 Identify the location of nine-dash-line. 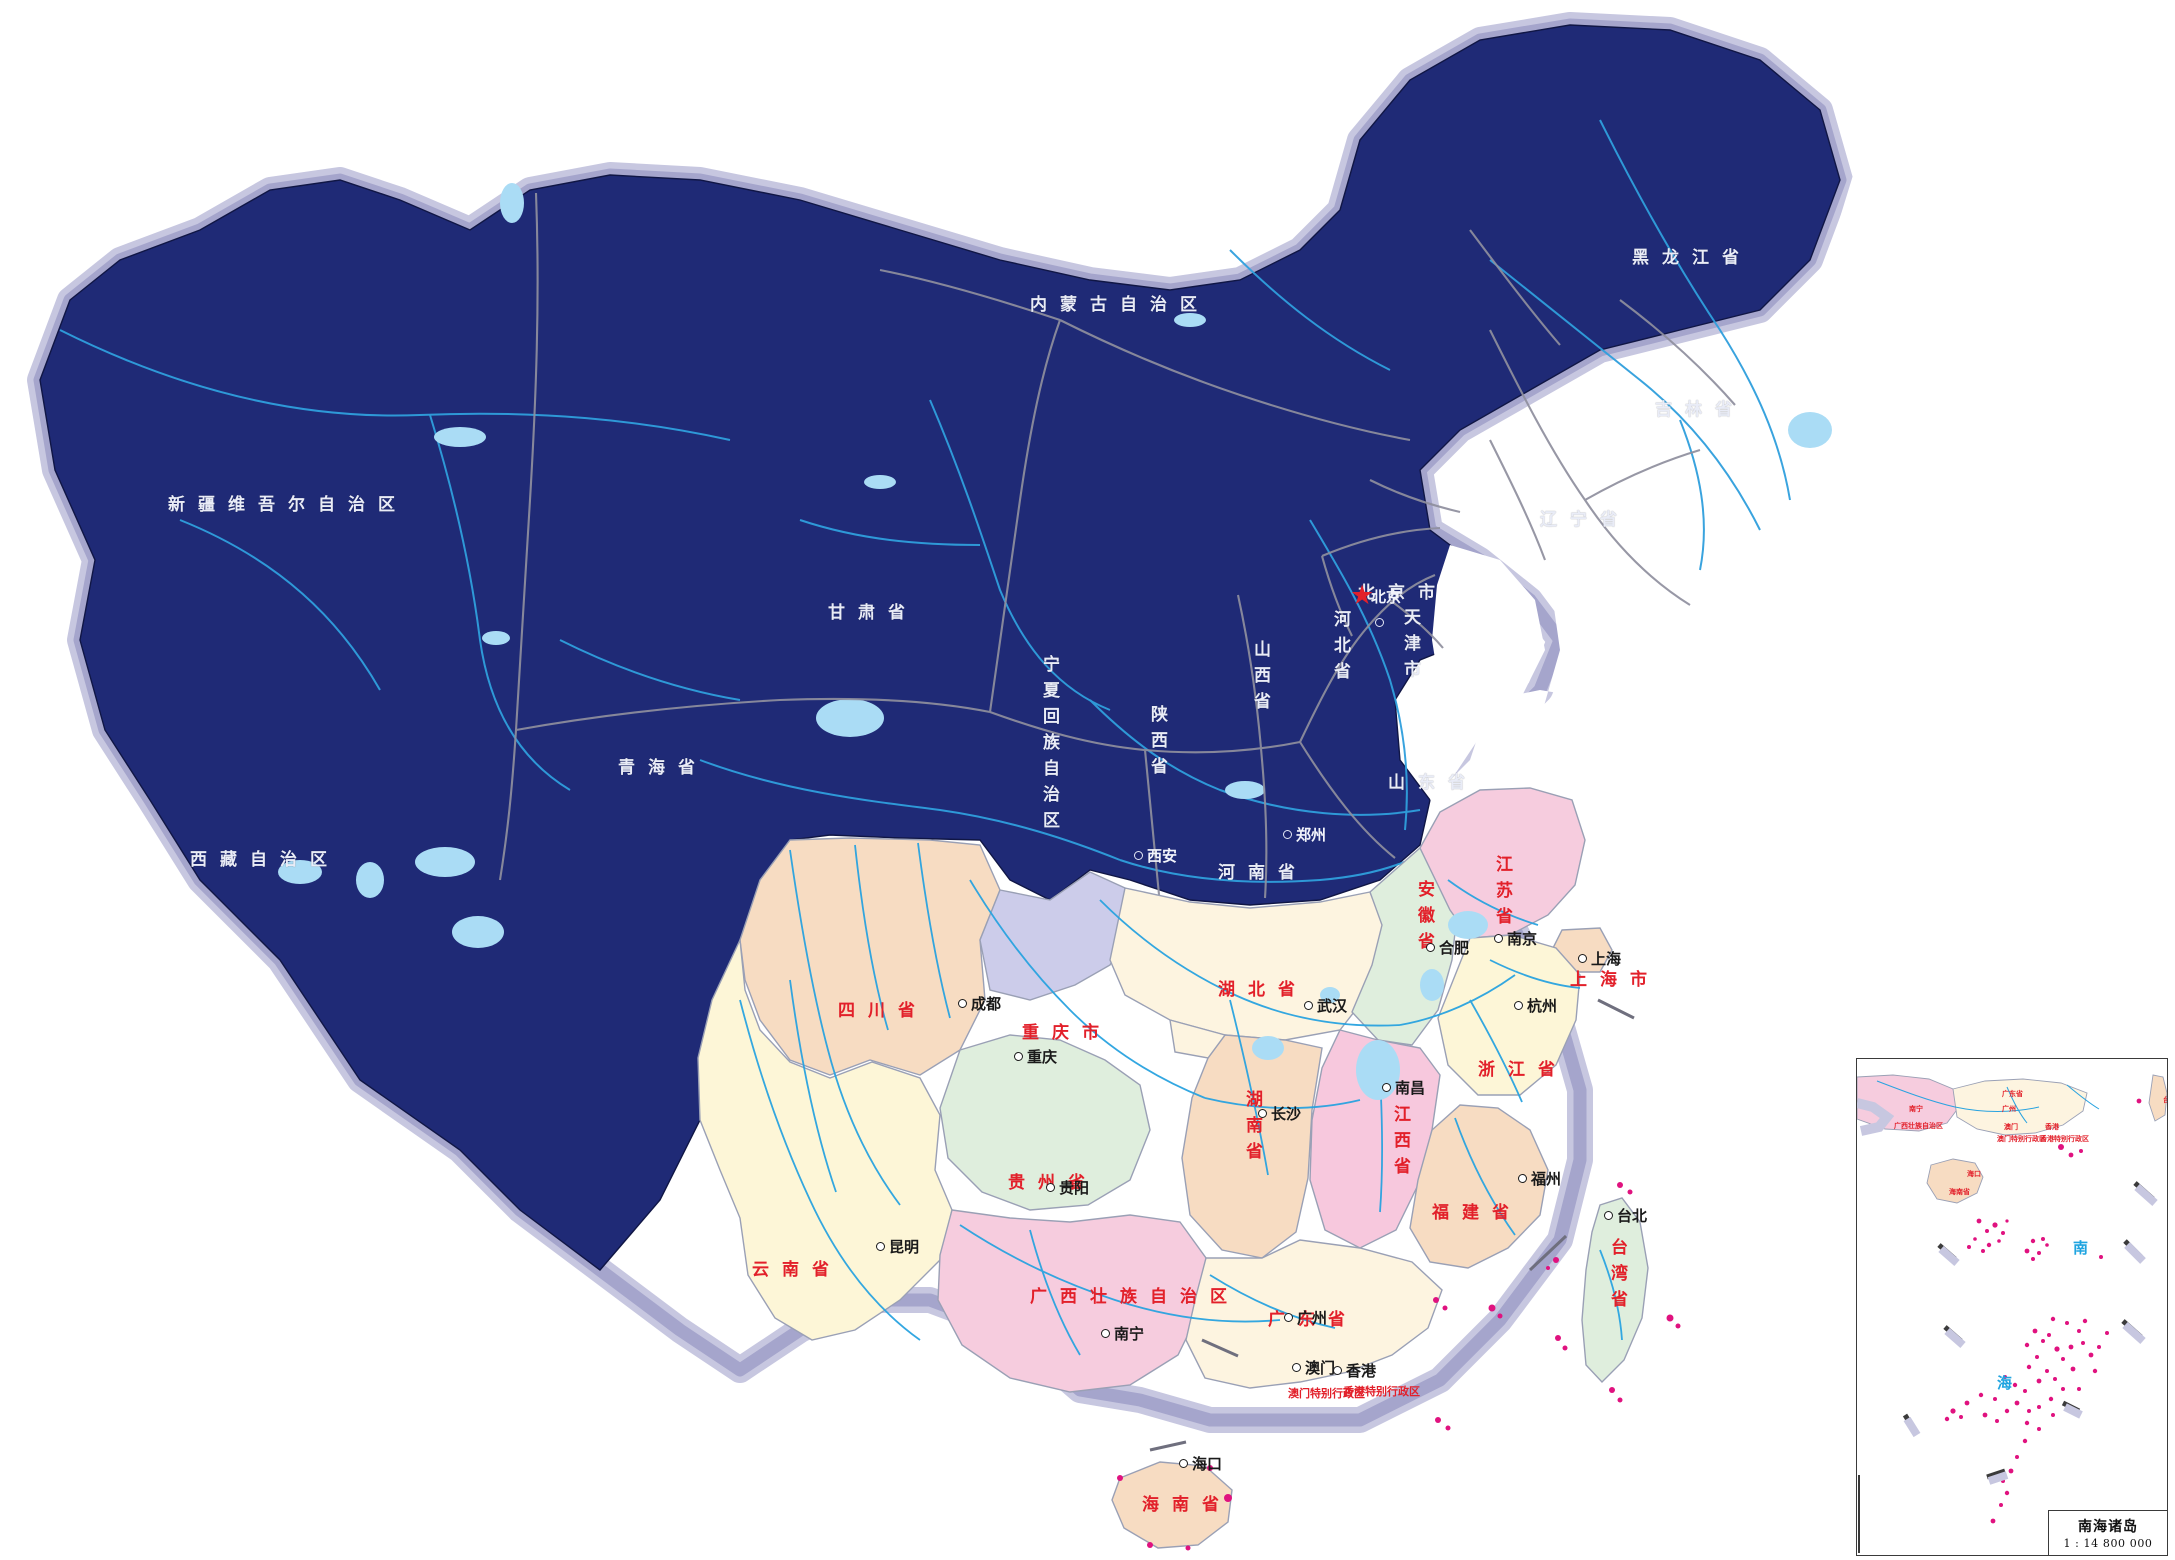
(2030, 1333).